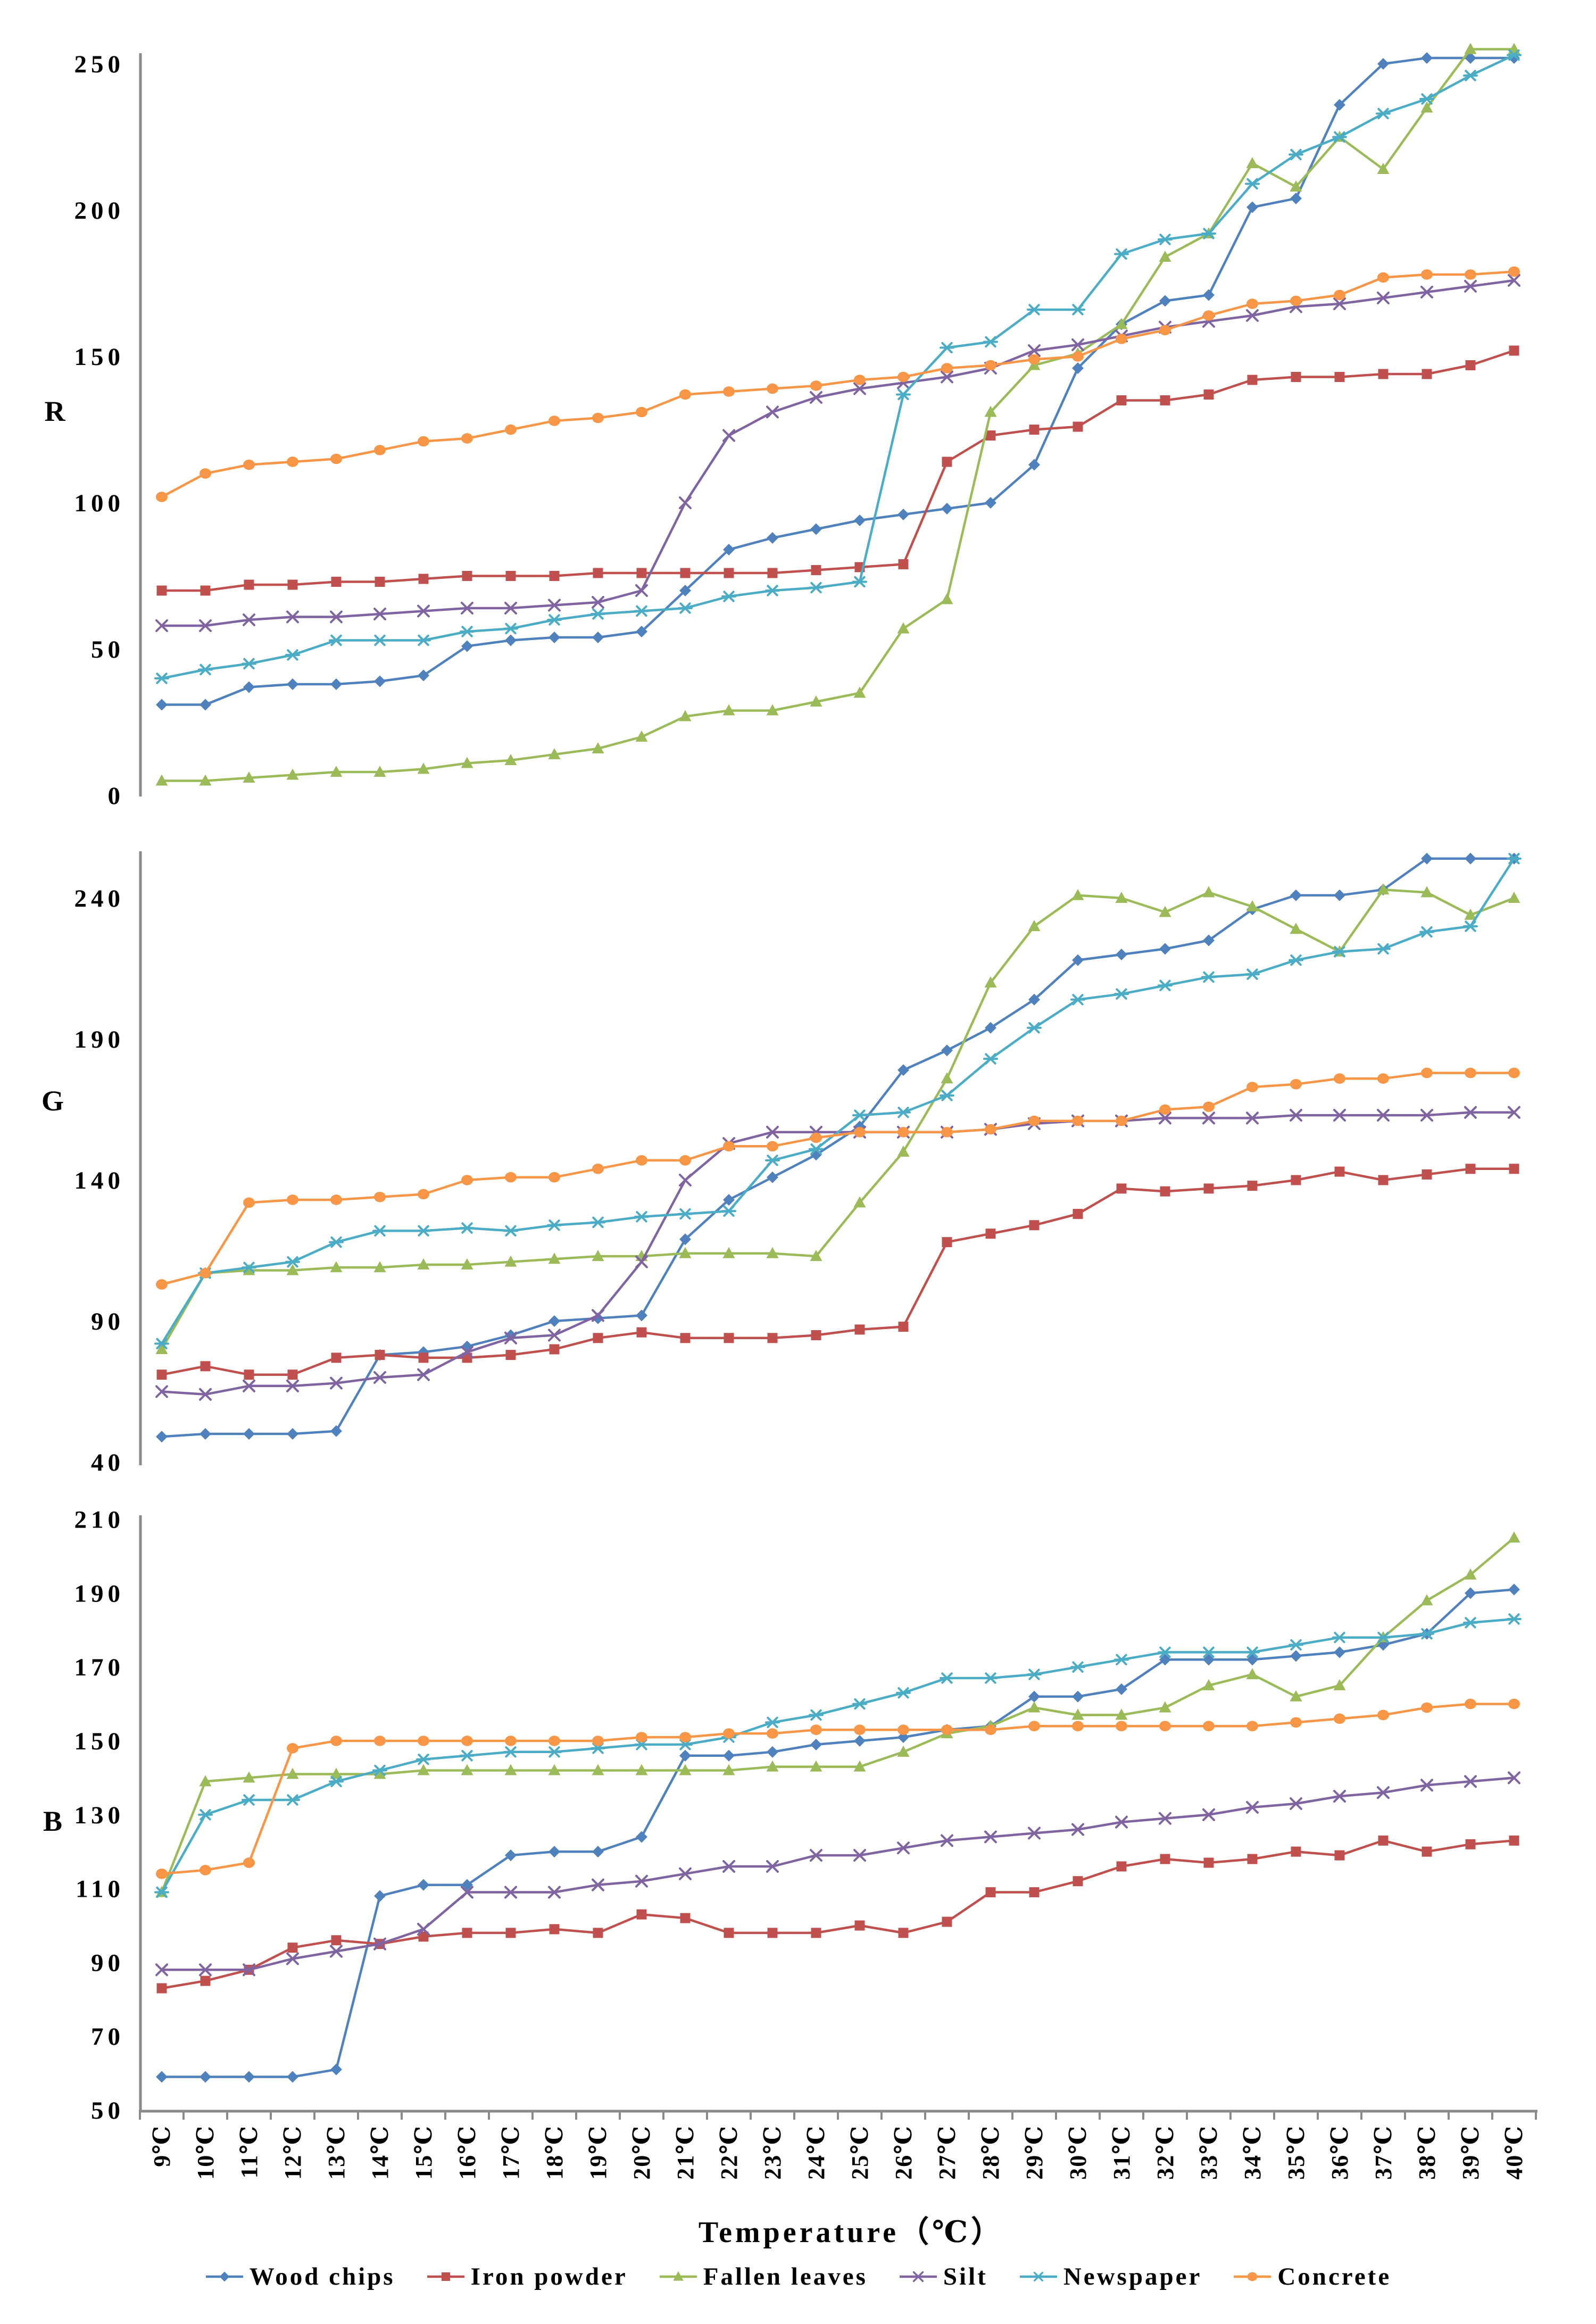 This screenshot has height=2324, width=1596. Describe the element at coordinates (336, 2152) in the screenshot. I see `x-category-label: 13℃` at that location.